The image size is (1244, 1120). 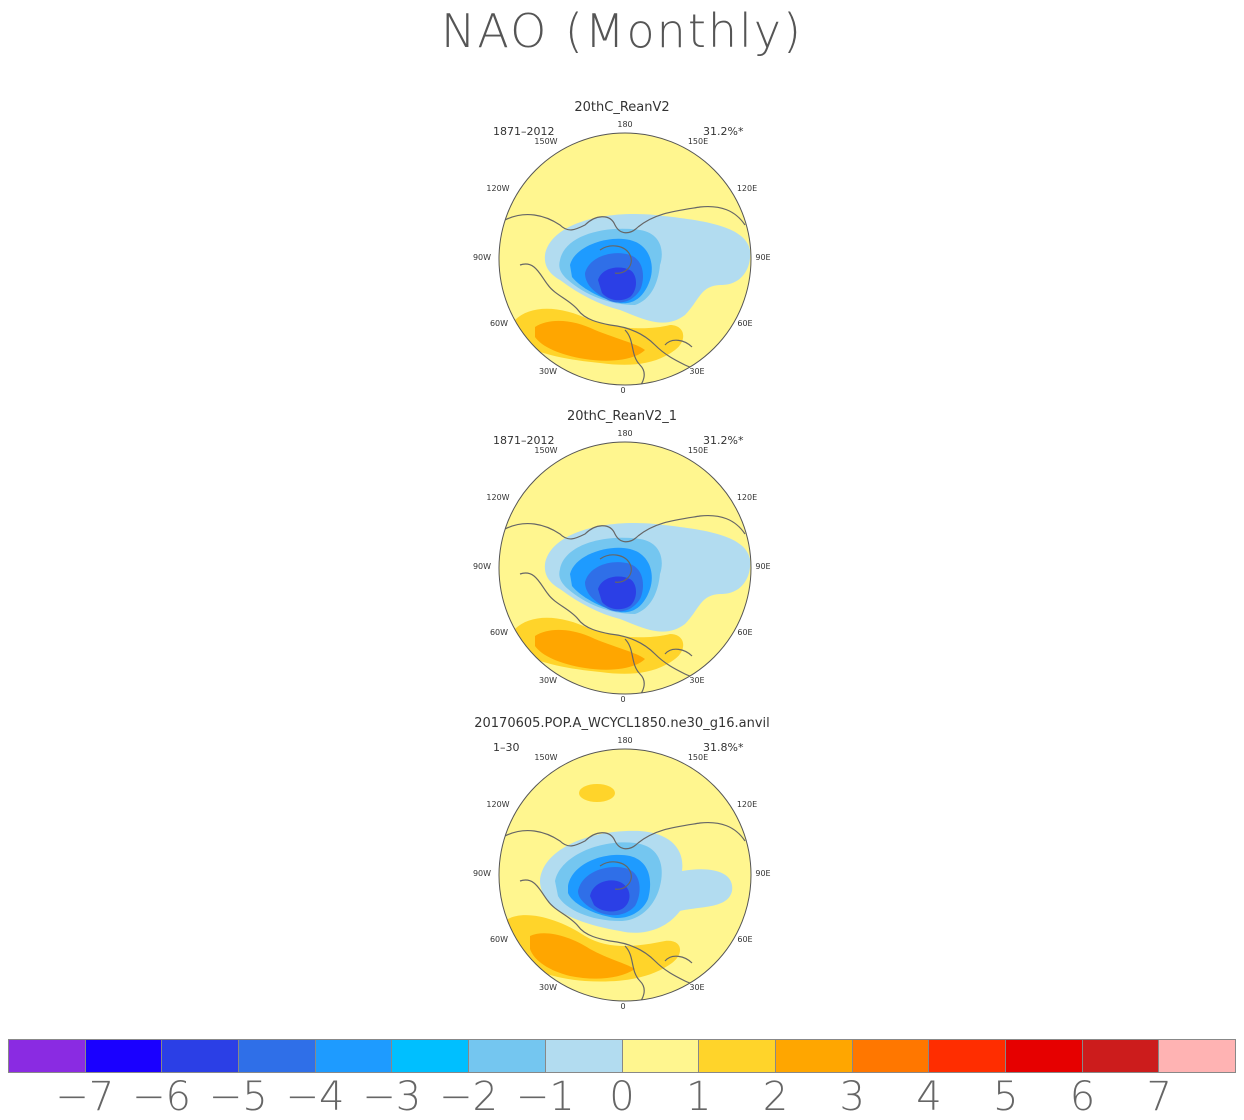 I want to click on colorbar-tick-label: −7, so click(x=85, y=1097).